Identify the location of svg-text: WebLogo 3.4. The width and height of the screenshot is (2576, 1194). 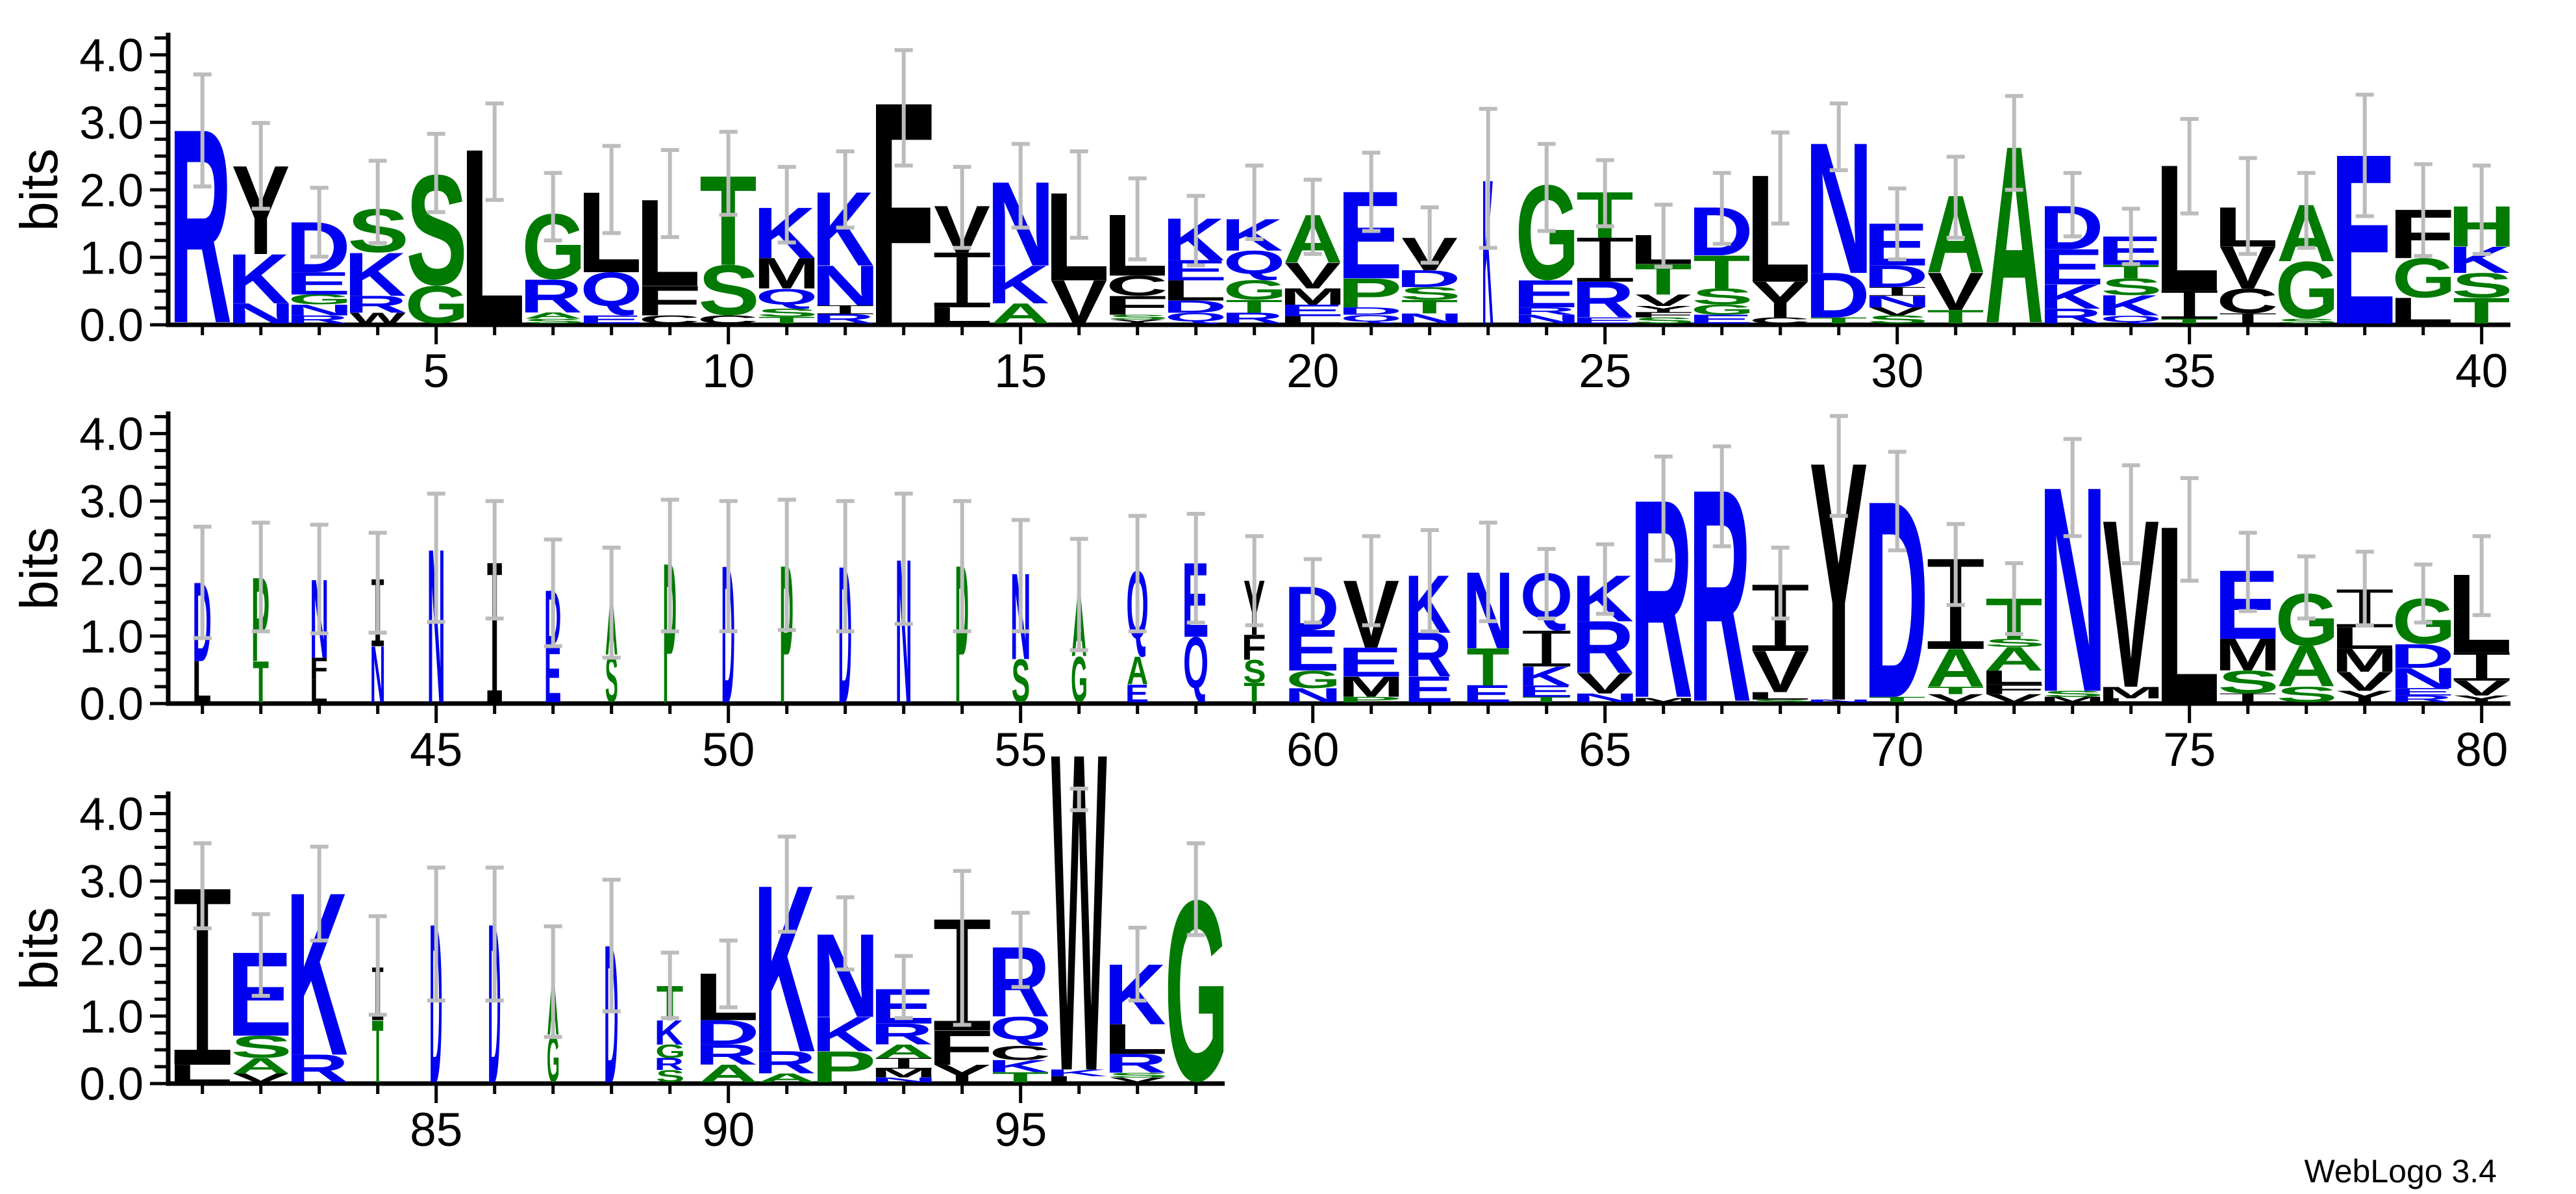
(2400, 1171).